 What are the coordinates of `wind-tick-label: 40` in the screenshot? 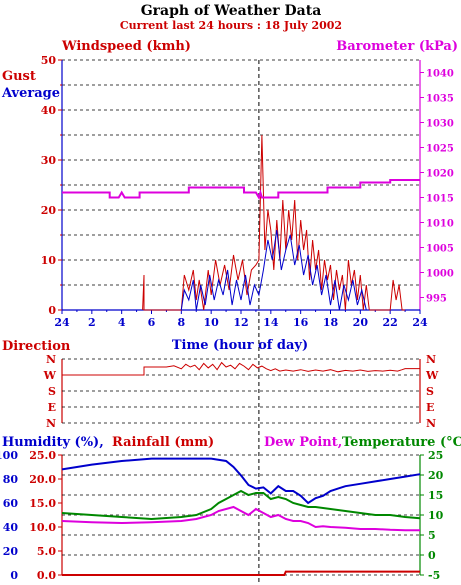 It's located at (49, 110).